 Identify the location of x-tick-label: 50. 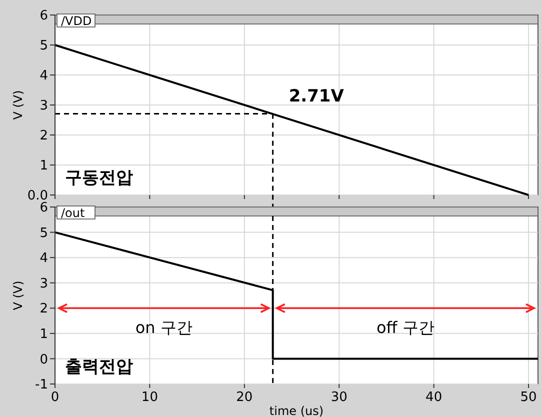
(528, 397).